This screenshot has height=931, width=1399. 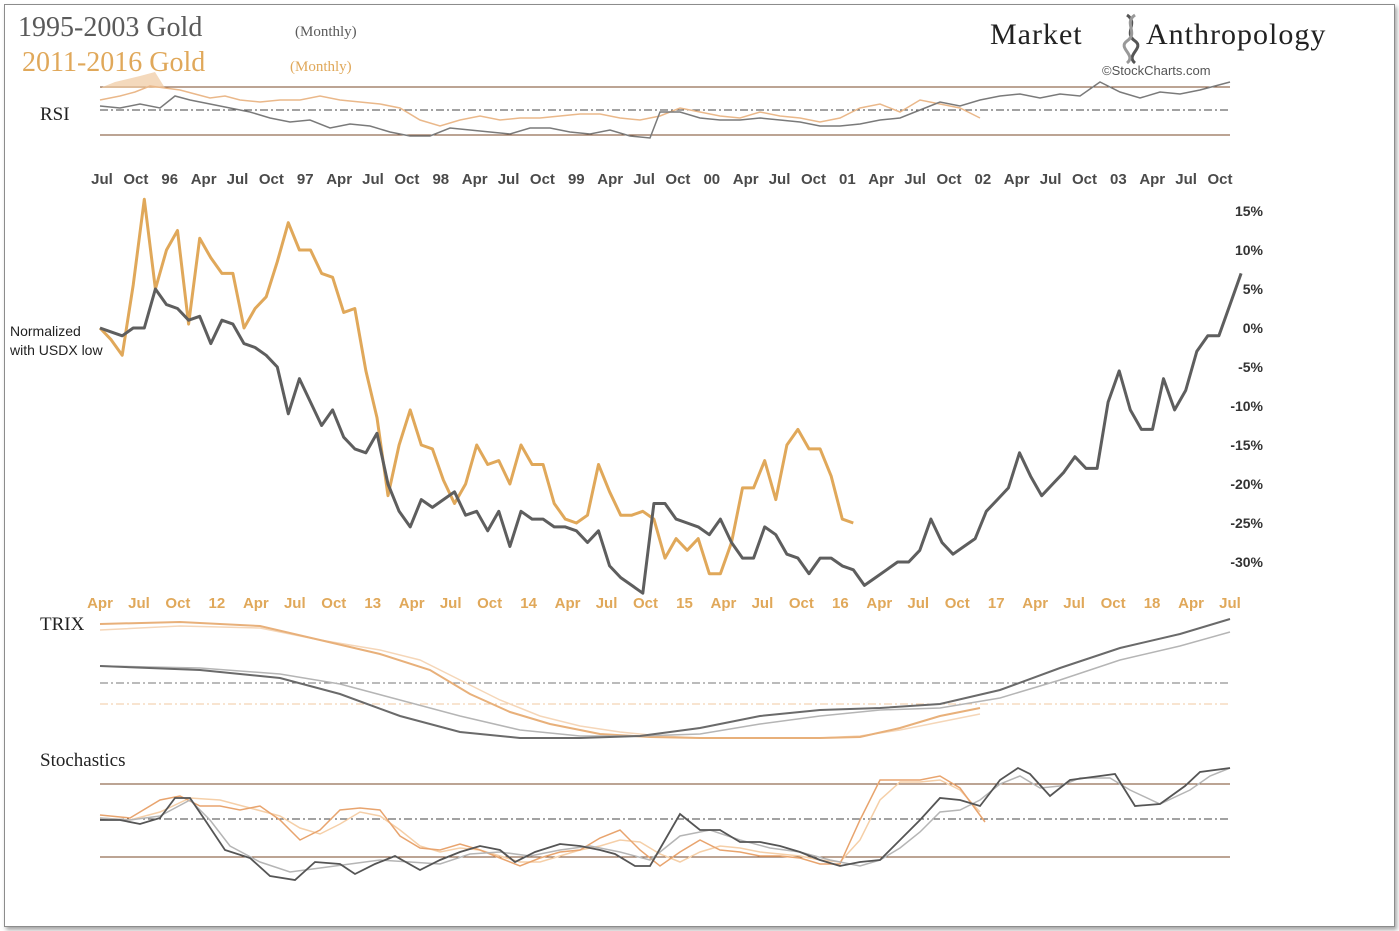 I want to click on trix-series1-line, so click(x=665, y=678).